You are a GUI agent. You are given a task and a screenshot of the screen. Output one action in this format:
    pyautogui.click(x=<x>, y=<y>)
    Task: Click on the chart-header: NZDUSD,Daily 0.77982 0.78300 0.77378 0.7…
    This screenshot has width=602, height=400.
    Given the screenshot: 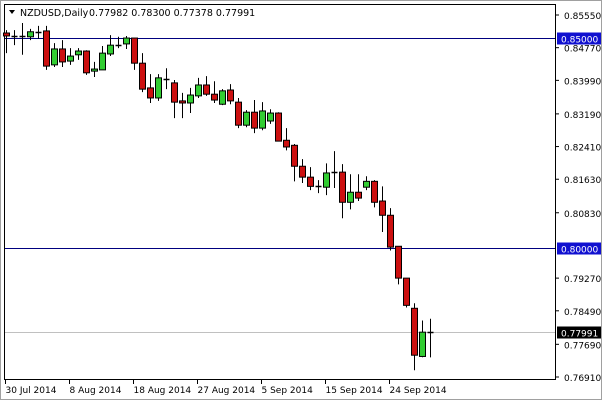 What is the action you would take?
    pyautogui.click(x=132, y=13)
    